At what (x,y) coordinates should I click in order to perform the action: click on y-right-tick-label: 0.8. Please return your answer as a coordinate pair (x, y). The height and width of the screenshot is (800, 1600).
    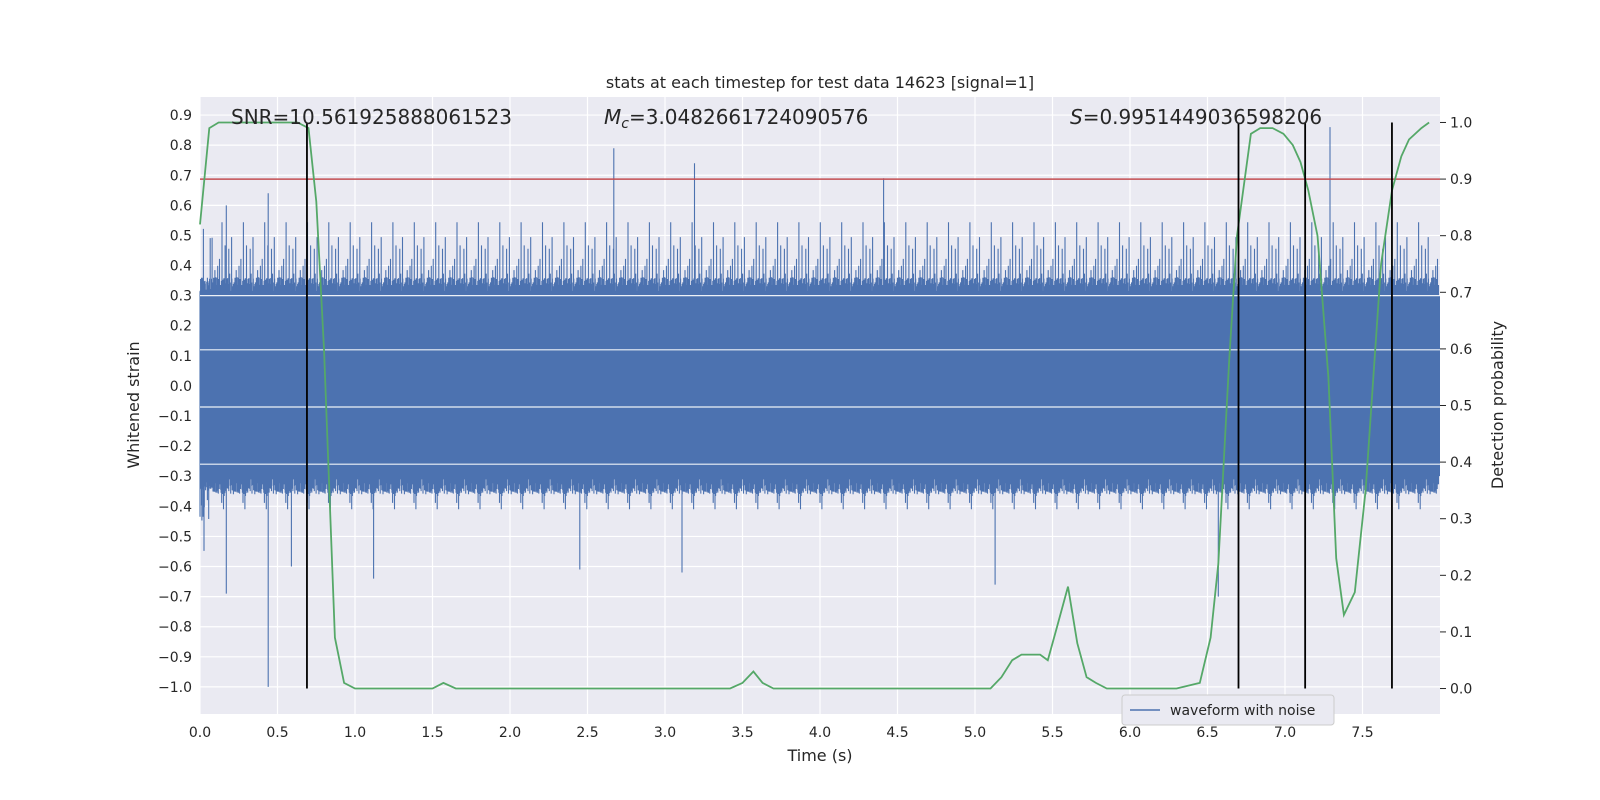
    Looking at the image, I should click on (1461, 237).